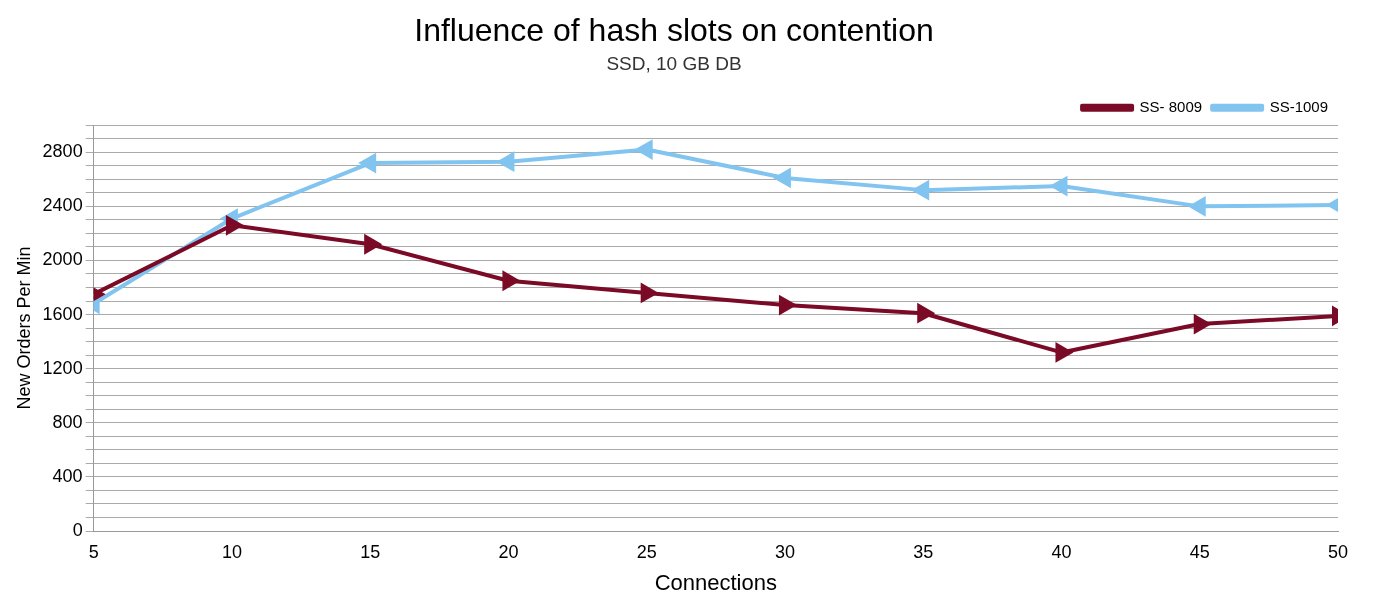  Describe the element at coordinates (674, 64) in the screenshot. I see `chart-subtitle: SSD, 10 GB DB` at that location.